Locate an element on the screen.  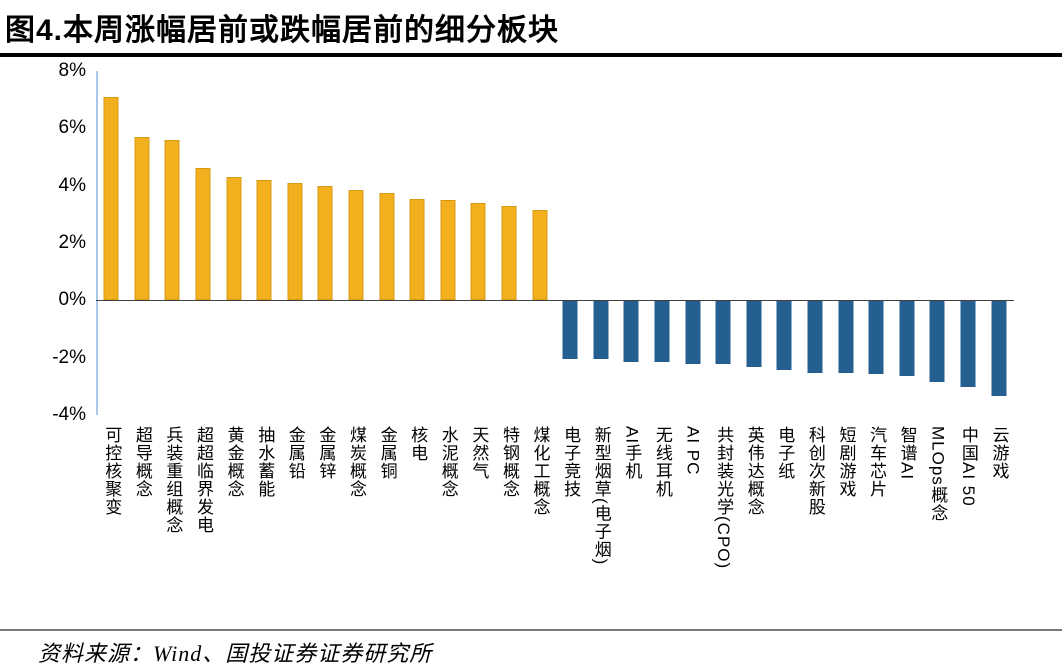
x-axis-label: 煤化工概念 is located at coordinates (539, 525).